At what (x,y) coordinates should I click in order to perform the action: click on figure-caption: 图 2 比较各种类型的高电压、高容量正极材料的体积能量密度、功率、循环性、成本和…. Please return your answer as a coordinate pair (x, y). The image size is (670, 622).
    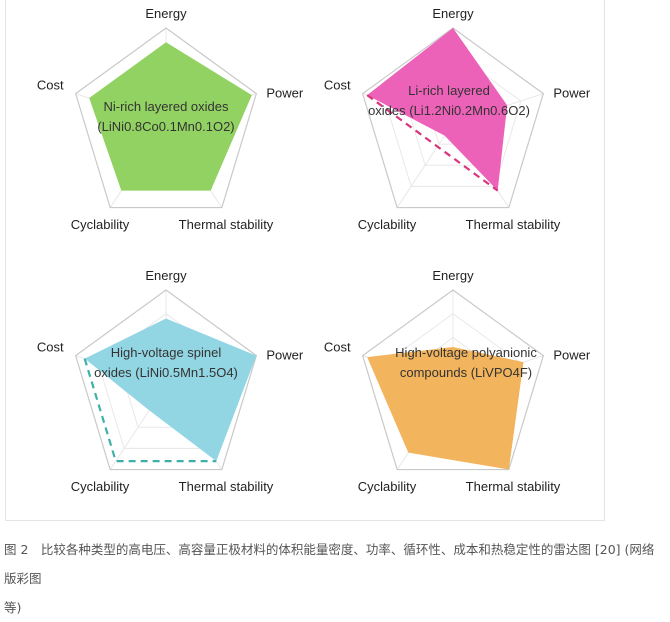
    Looking at the image, I should click on (335, 578).